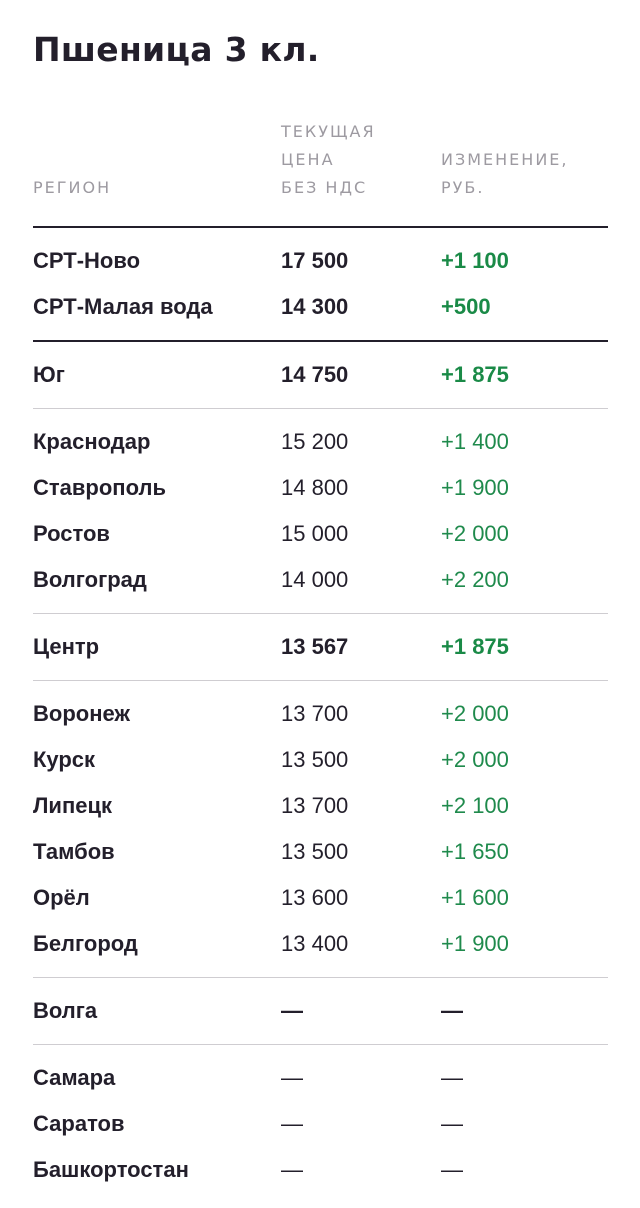 This screenshot has height=1208, width=640. I want to click on region-name: СРТ-Малая вода, so click(123, 306).